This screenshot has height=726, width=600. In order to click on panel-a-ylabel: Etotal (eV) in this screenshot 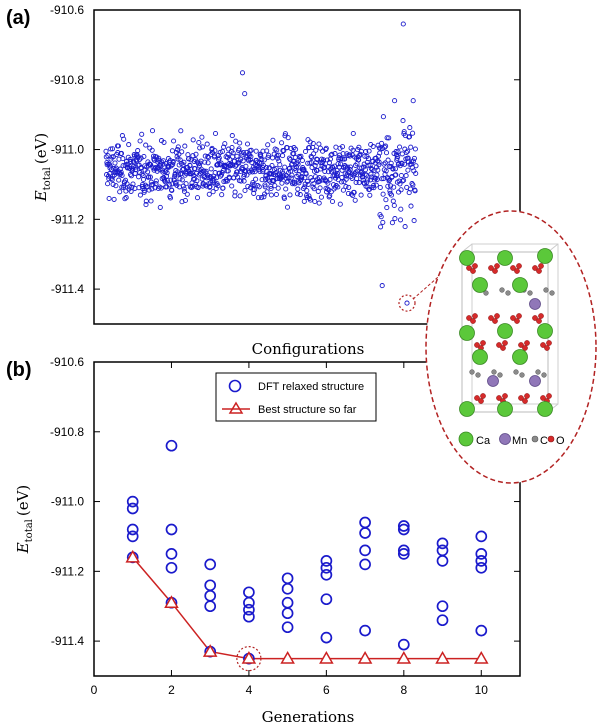, I will do `click(42, 168)`.